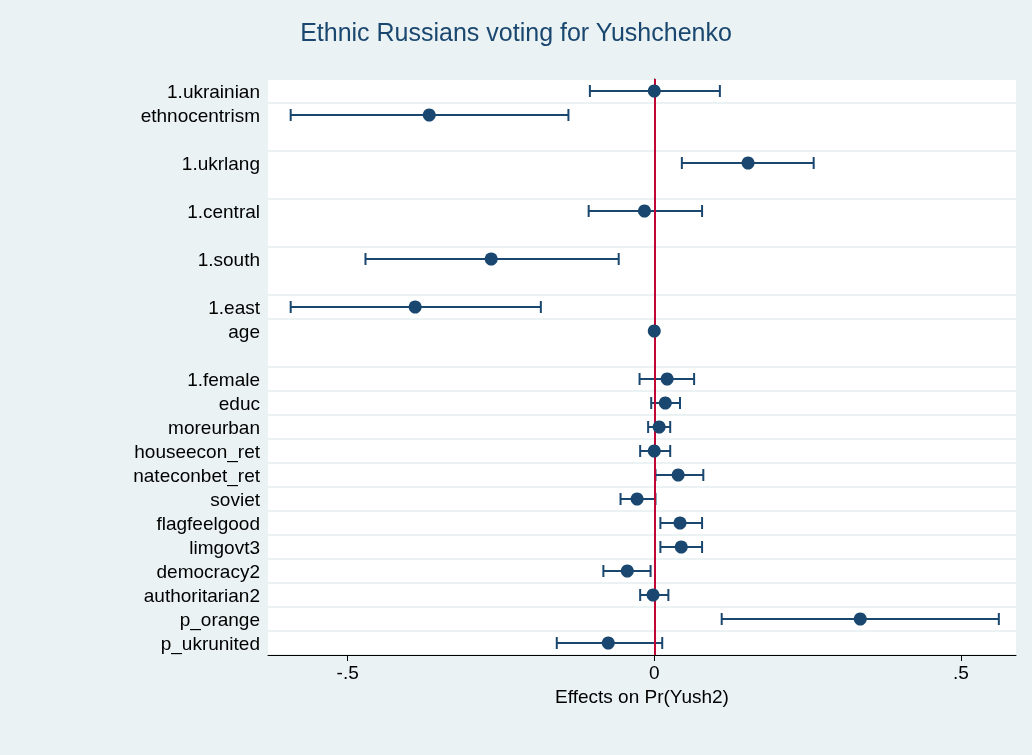 Image resolution: width=1032 pixels, height=755 pixels. I want to click on y-tick-label: p_orange, so click(219, 619).